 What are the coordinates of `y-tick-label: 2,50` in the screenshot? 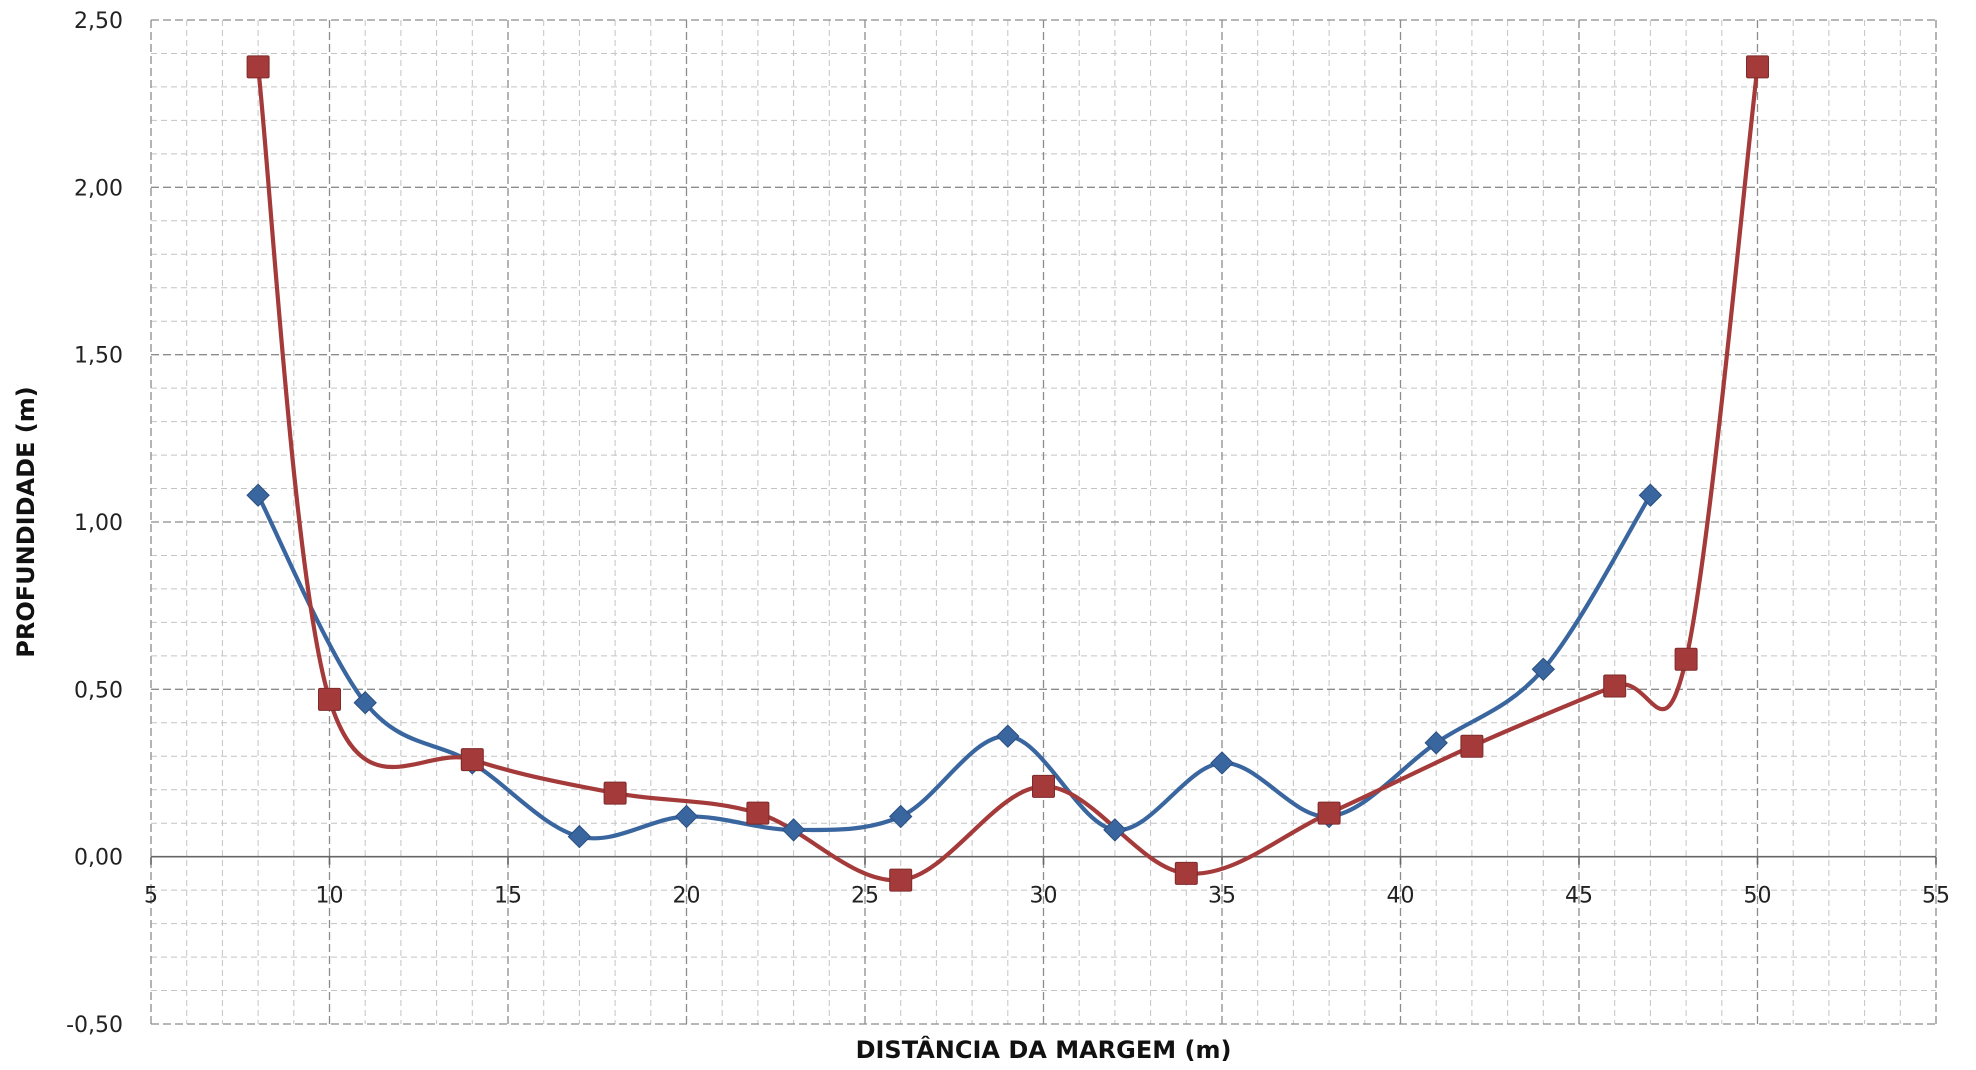 It's located at (98, 21).